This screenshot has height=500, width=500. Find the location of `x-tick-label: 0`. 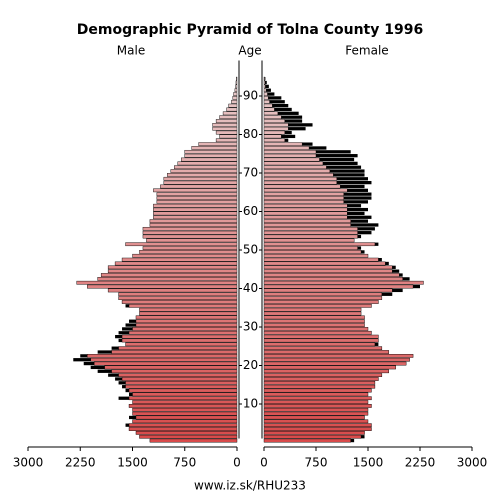

x-tick-label: 0 is located at coordinates (237, 463).